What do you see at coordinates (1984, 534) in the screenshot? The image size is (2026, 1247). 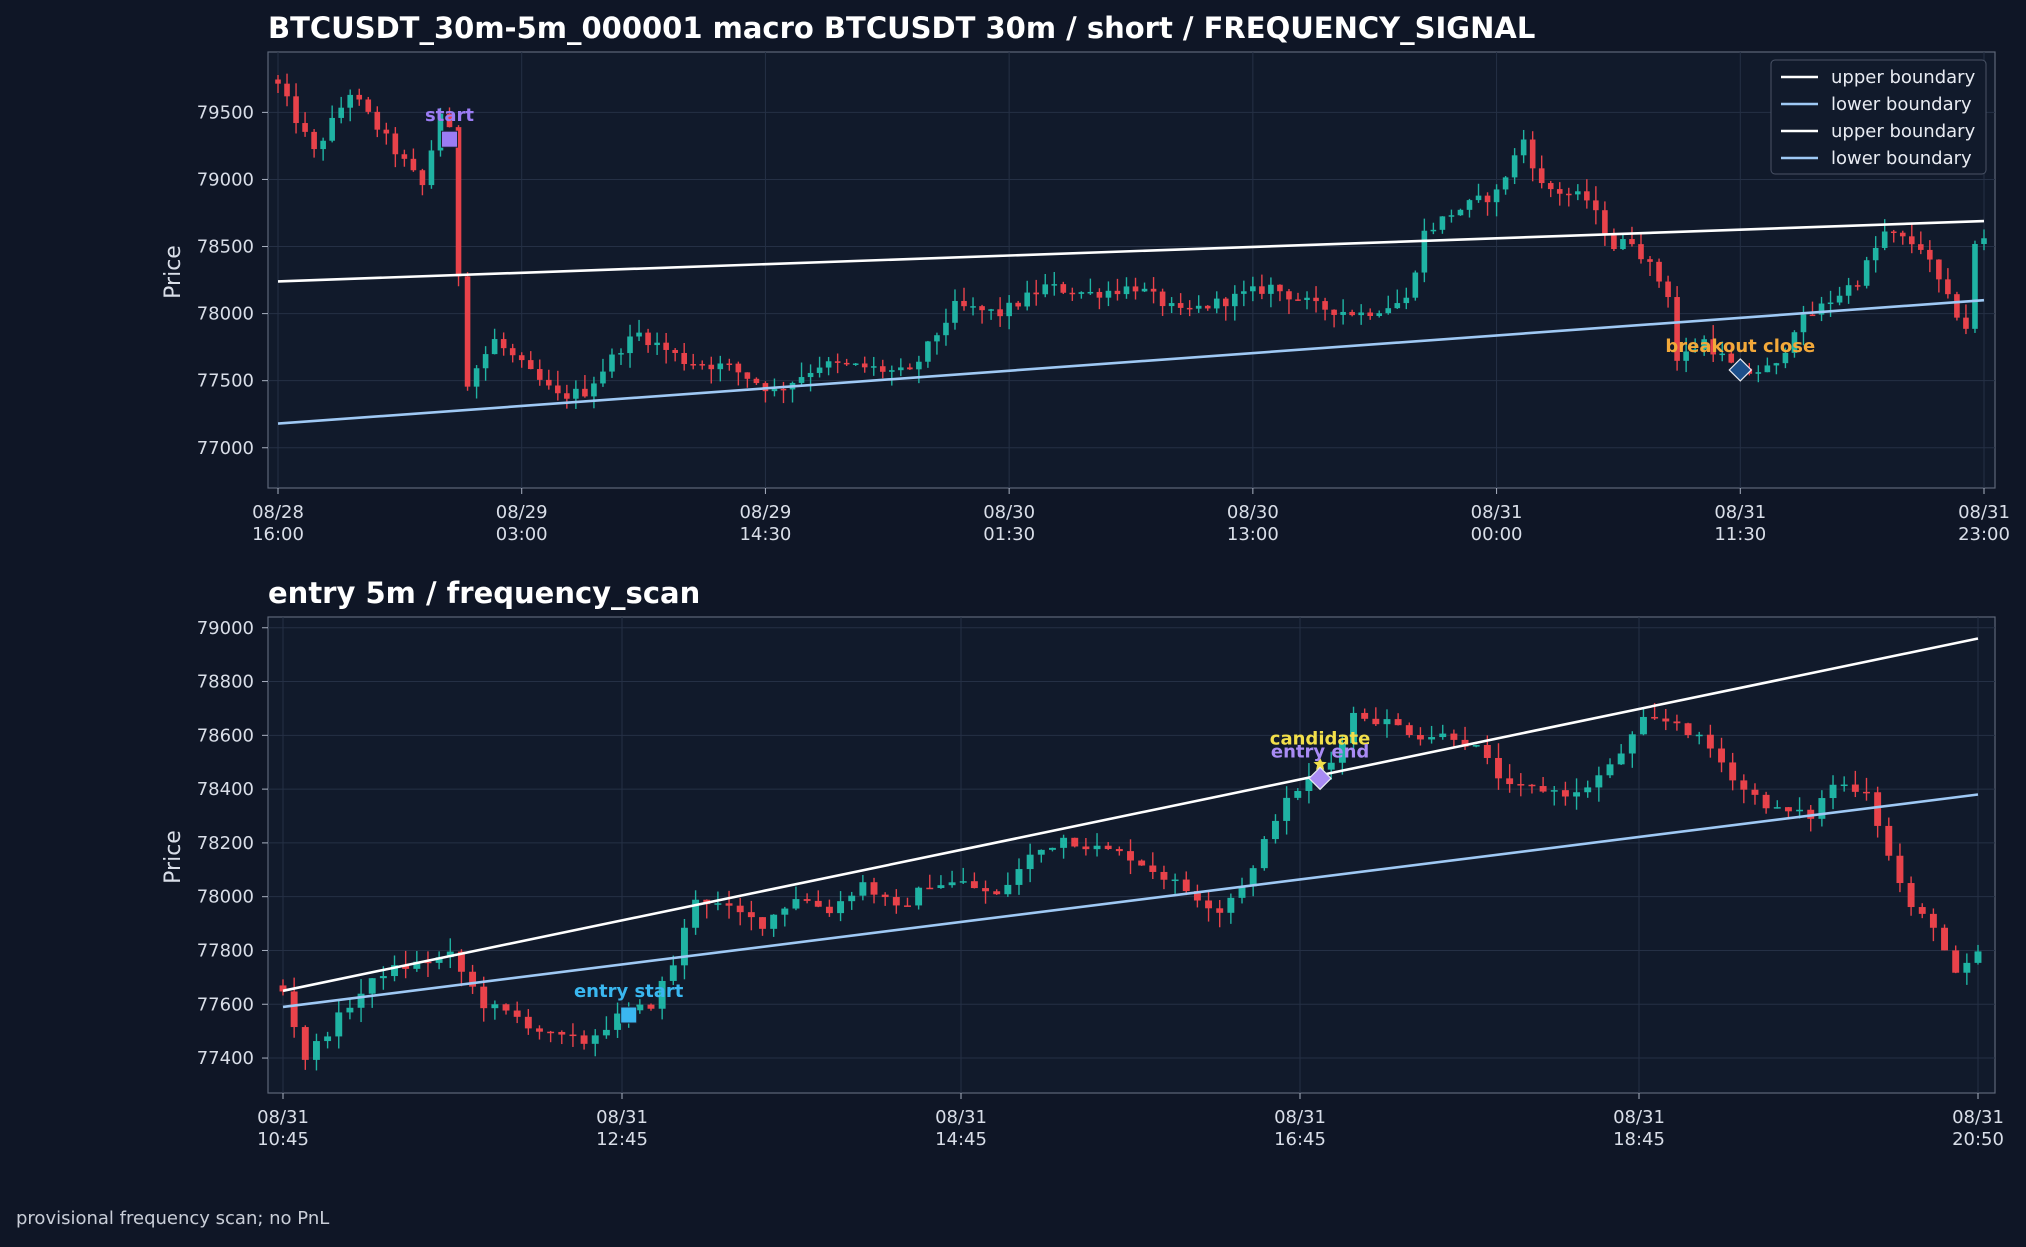 I see `macro-x-tick-time: 23:00` at bounding box center [1984, 534].